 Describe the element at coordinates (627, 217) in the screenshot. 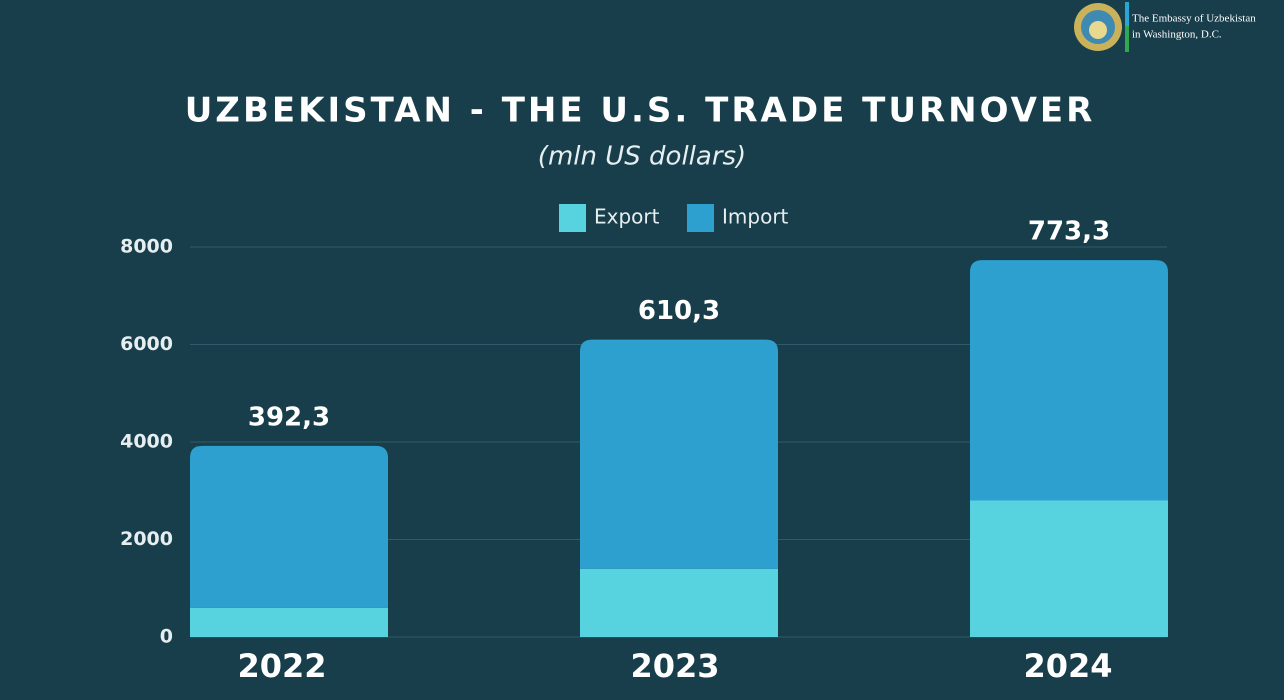

I see `legend-label: Export` at that location.